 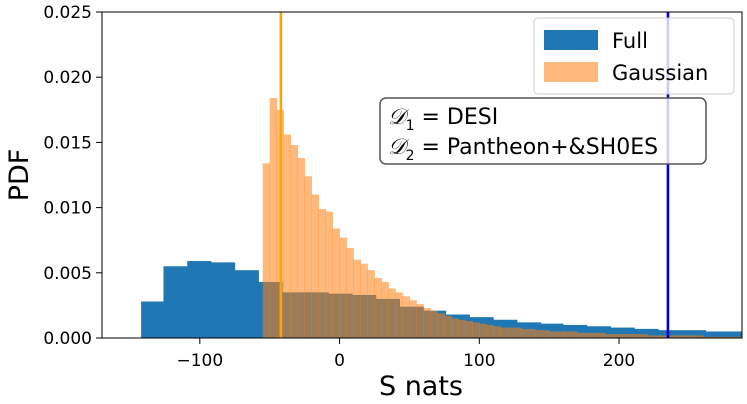 What do you see at coordinates (571, 40) in the screenshot?
I see `legend-swatch-full` at bounding box center [571, 40].